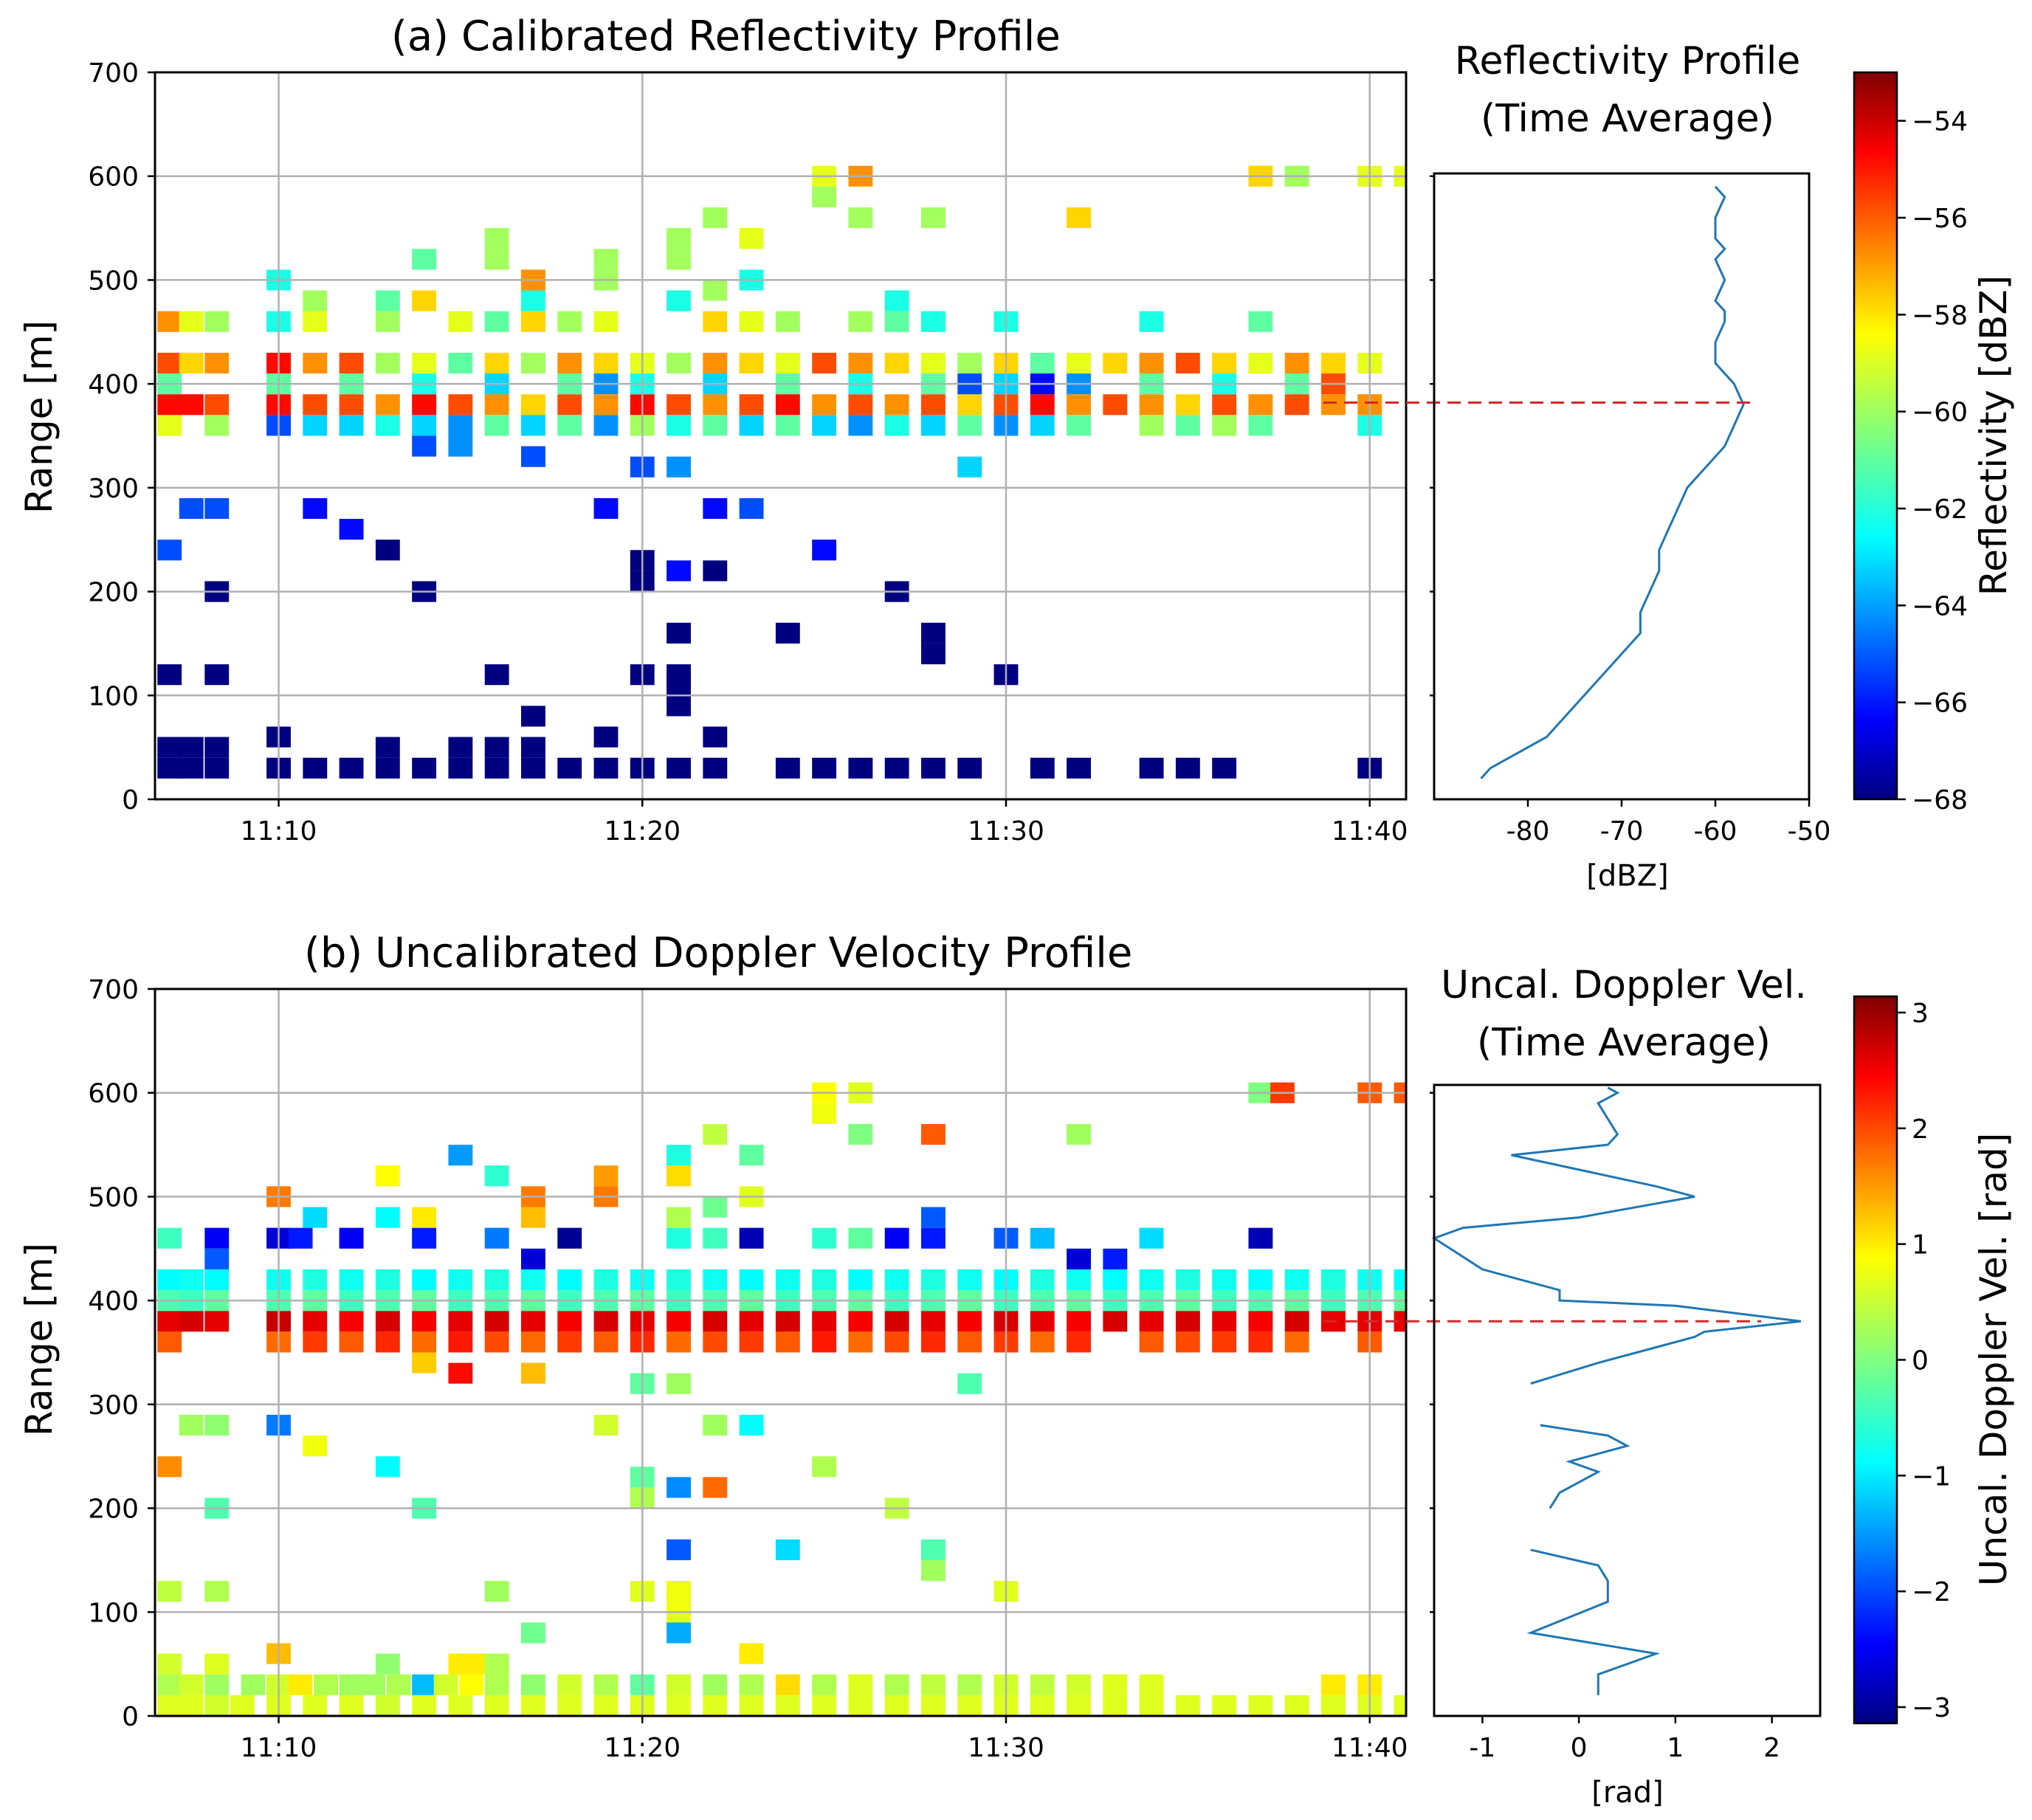 The height and width of the screenshot is (1820, 2032). Describe the element at coordinates (1370, 832) in the screenshot. I see `heatmap-a-xtick-label-3: 11:40` at that location.